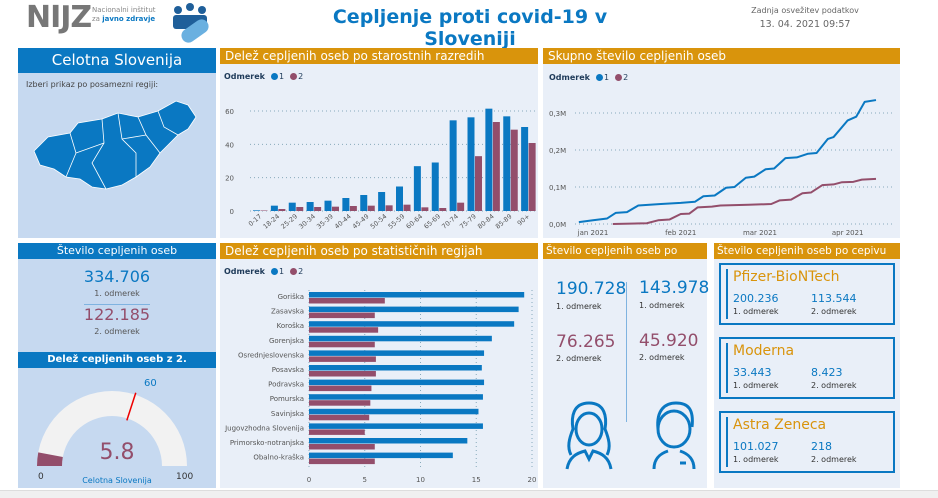 The height and width of the screenshot is (498, 938). What do you see at coordinates (185, 477) in the screenshot?
I see `gauge-max: 100` at bounding box center [185, 477].